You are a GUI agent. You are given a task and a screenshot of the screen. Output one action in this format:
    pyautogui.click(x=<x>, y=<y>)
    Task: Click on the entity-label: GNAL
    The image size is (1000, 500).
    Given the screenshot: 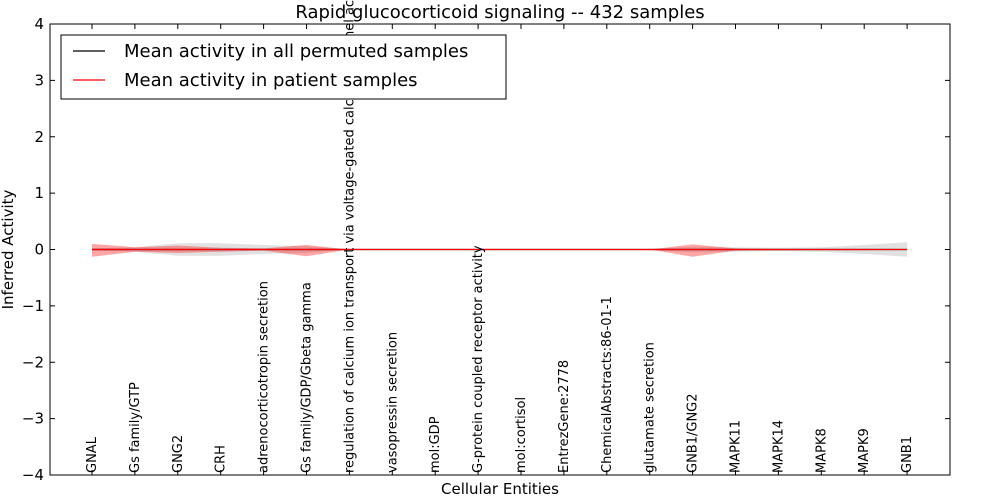 What is the action you would take?
    pyautogui.click(x=92, y=454)
    